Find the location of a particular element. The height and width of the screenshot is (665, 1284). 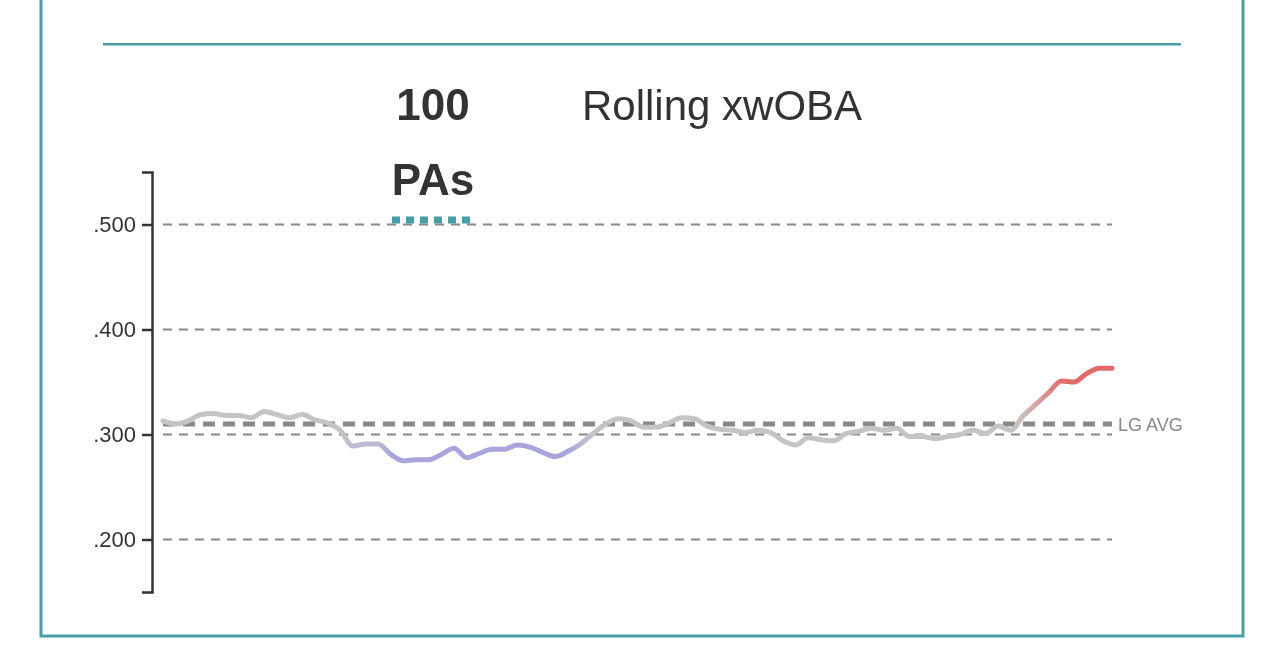

chart-title: Rolling xwOBA is located at coordinates (722, 105).